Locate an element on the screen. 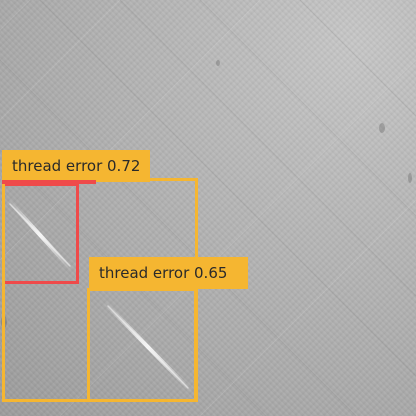  detection-box-small-orange is located at coordinates (142, 345).